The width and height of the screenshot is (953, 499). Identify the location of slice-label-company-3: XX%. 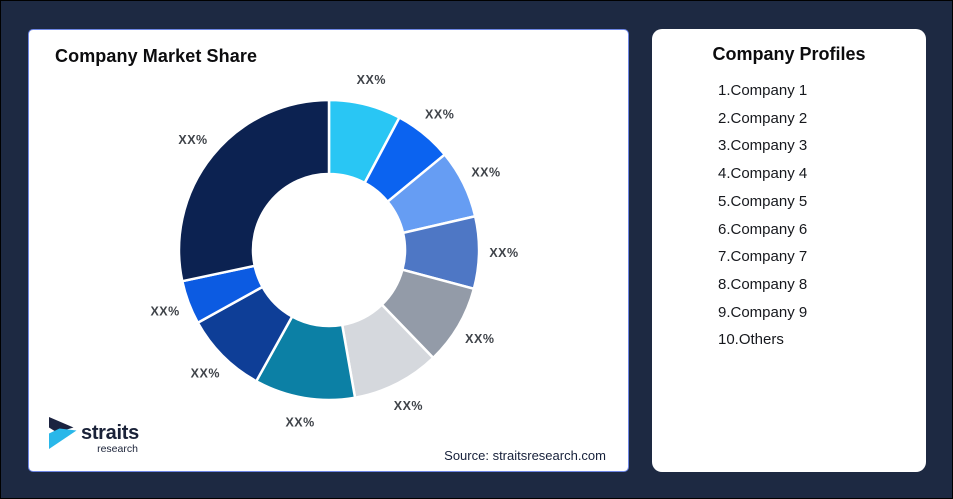
(485, 173).